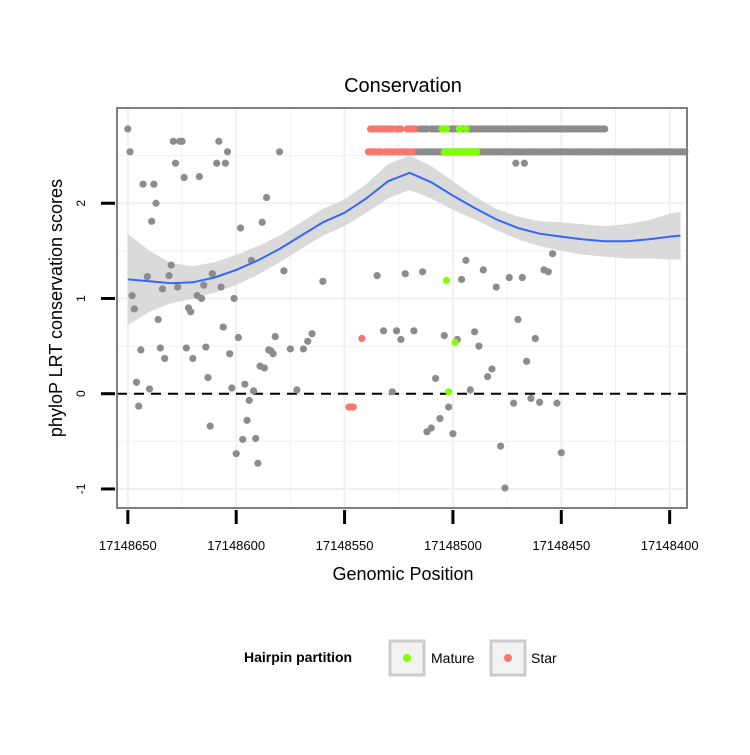 The height and width of the screenshot is (755, 750). What do you see at coordinates (81, 488) in the screenshot?
I see `y-tick-label-0: -1` at bounding box center [81, 488].